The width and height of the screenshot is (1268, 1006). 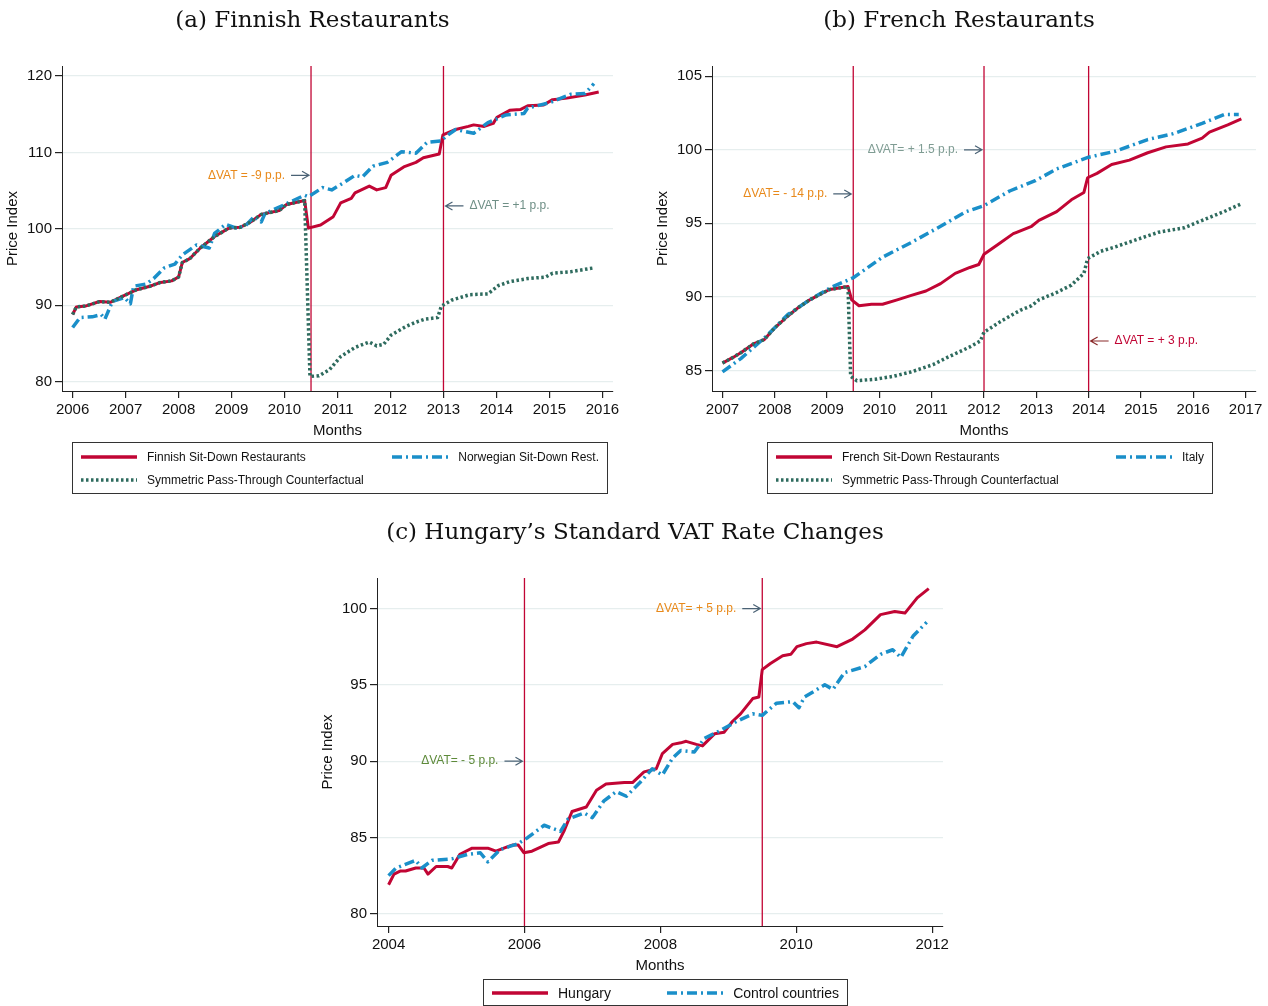 I want to click on y-tick-label: 105, so click(x=690, y=75).